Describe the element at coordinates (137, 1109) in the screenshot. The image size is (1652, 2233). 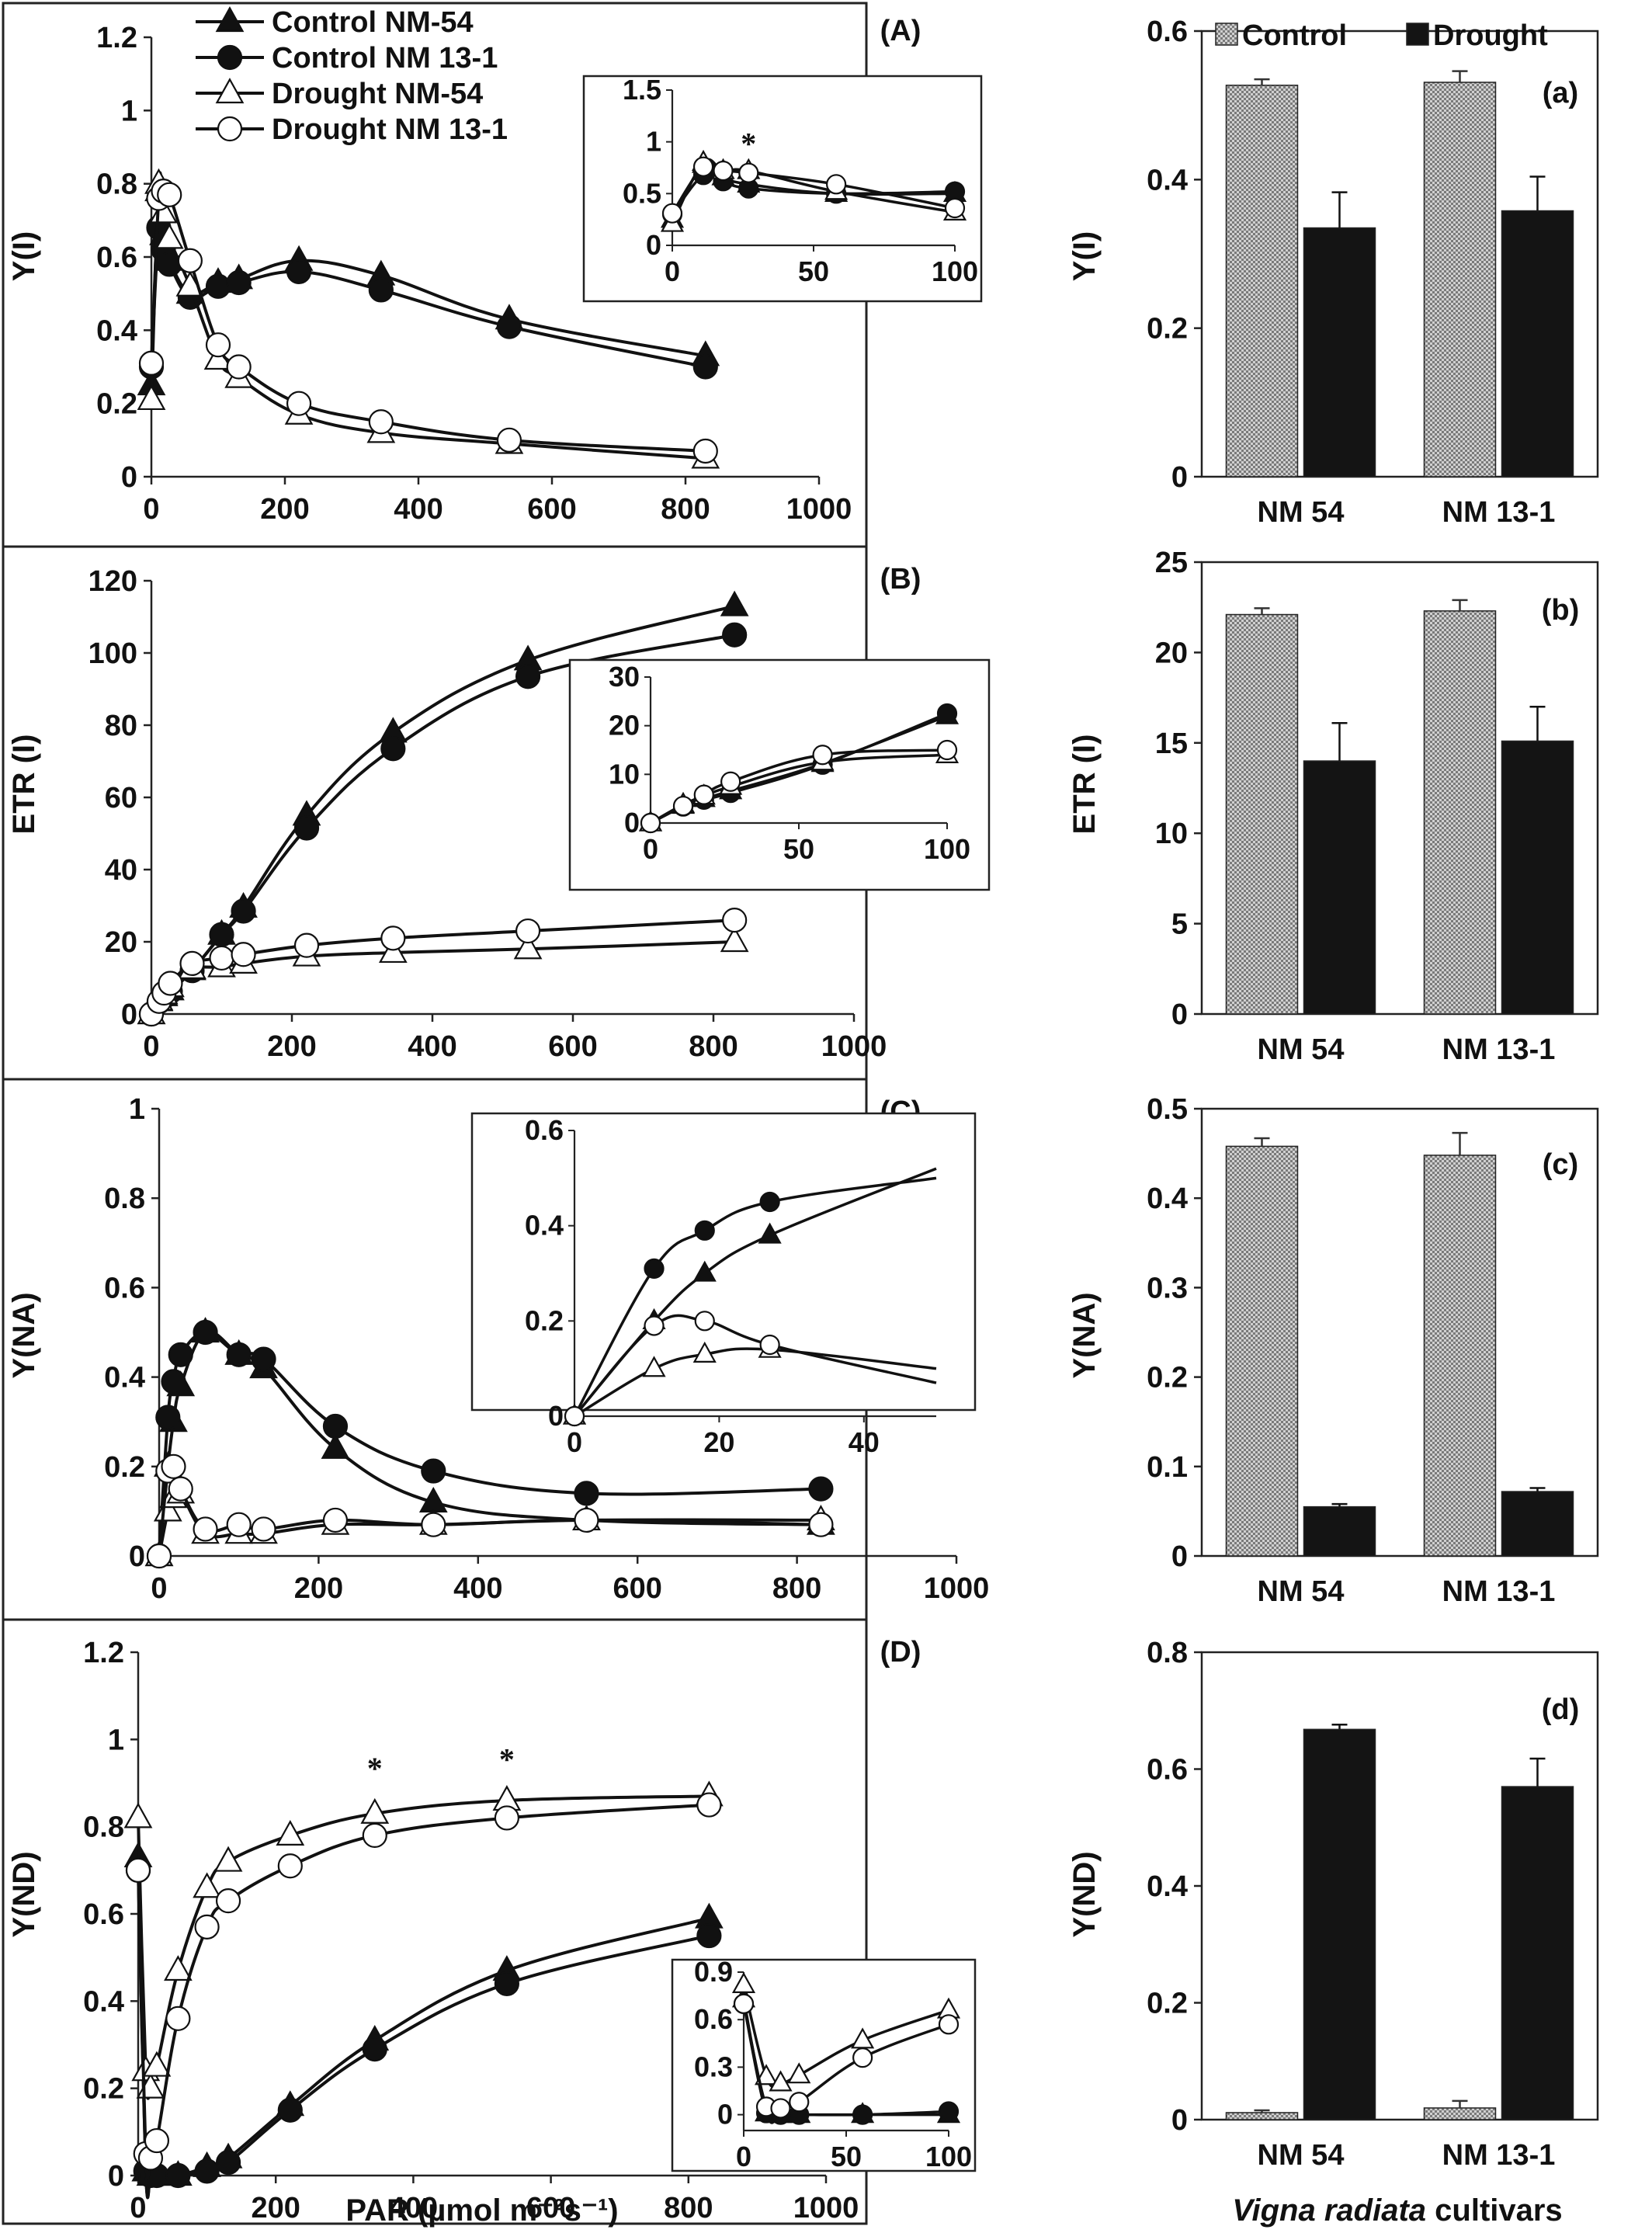
I see `y-tick-label: 1` at that location.